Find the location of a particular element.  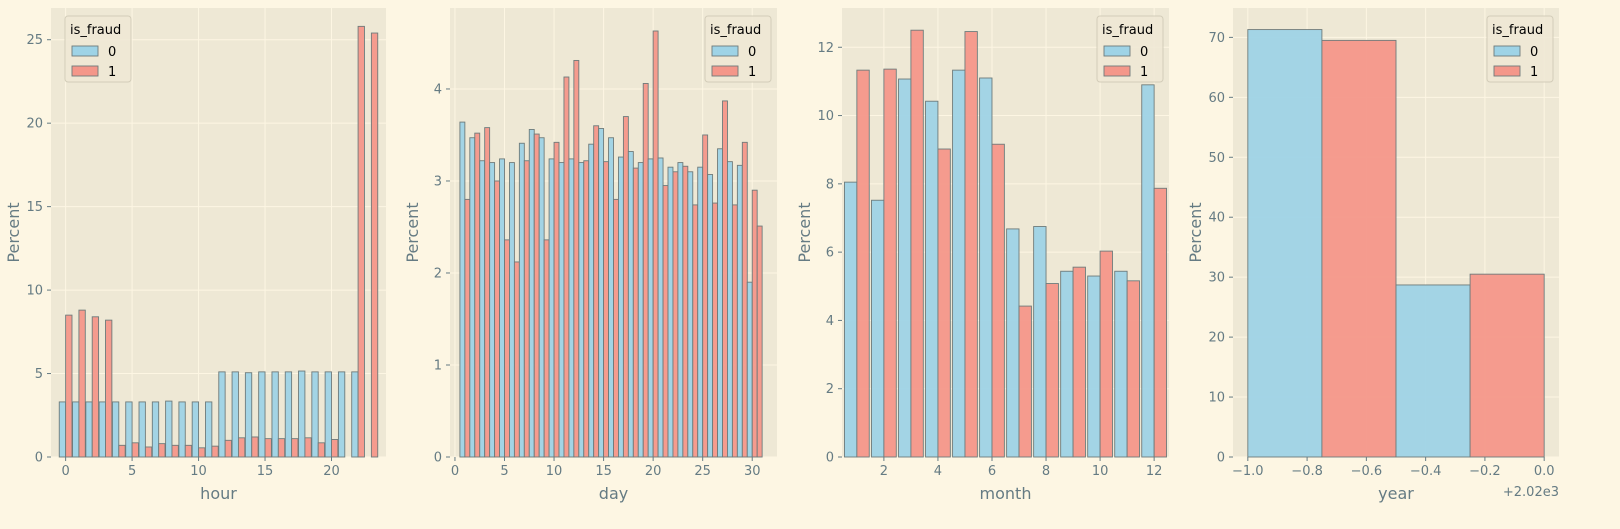

x-tick-label: 5 is located at coordinates (504, 471).